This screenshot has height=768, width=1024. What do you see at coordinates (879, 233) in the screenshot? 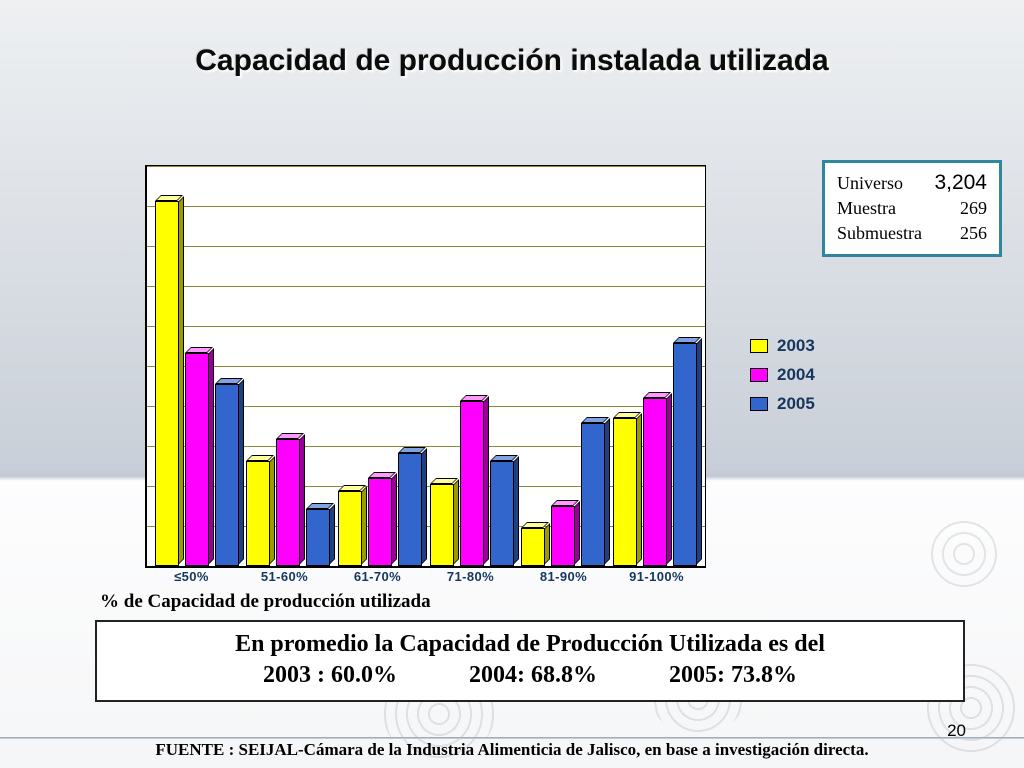
I see `submuestra-label: Submuestra` at bounding box center [879, 233].